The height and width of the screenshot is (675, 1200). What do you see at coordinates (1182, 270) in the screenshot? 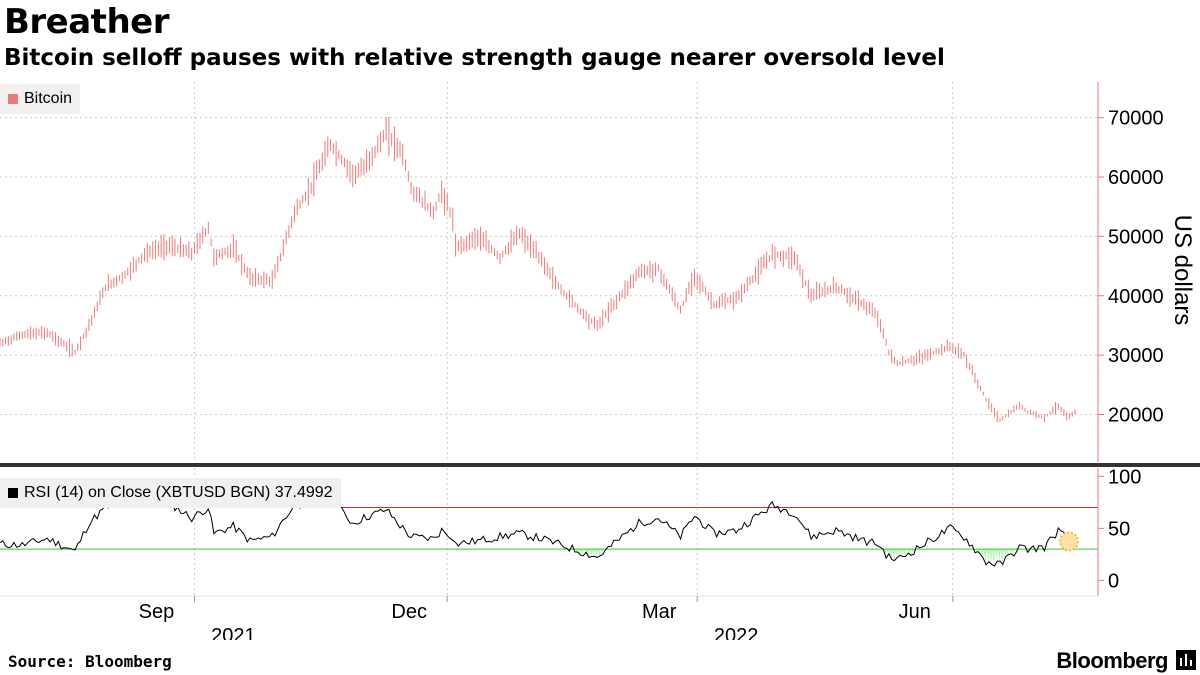
I see `price-y-axis-label: US dollars` at bounding box center [1182, 270].